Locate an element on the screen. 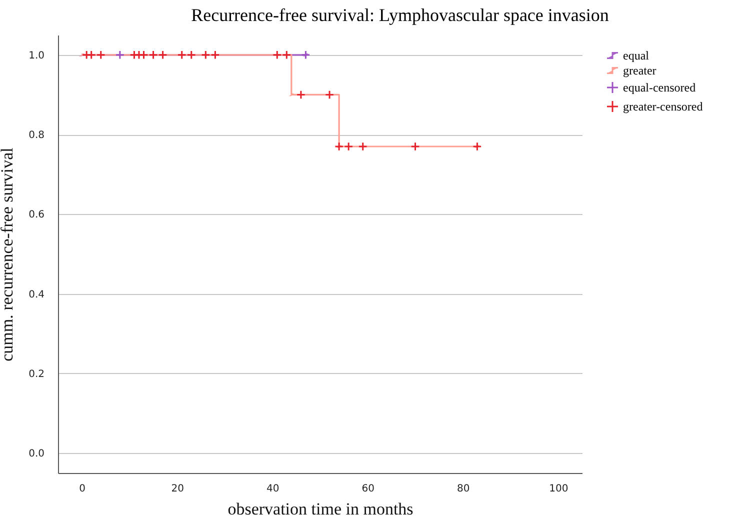 Image resolution: width=730 pixels, height=527 pixels. chart-title: Recurrence-free survival: Lymphovascular space invasion is located at coordinates (400, 15).